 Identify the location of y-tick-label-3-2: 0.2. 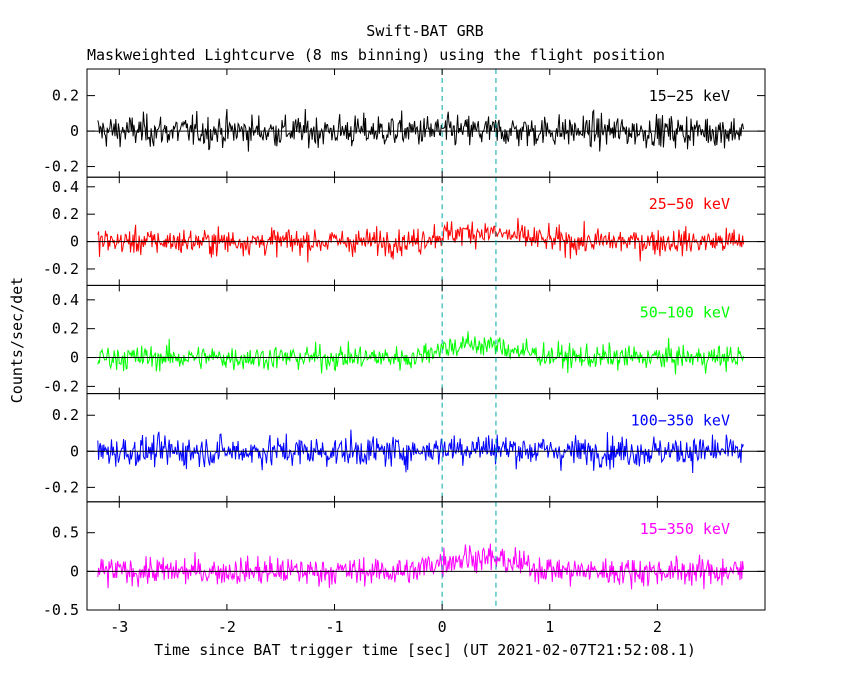
(65, 415).